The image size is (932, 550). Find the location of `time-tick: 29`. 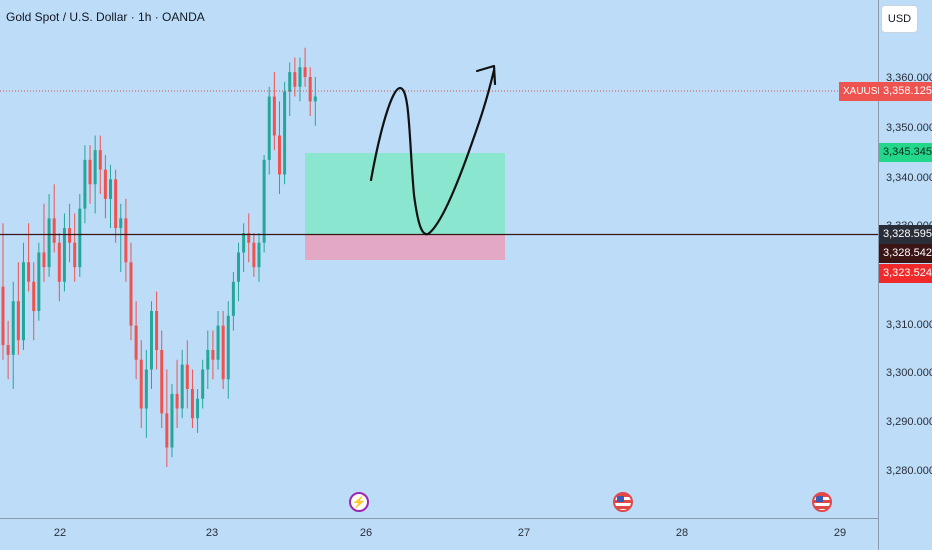

time-tick: 29 is located at coordinates (840, 533).